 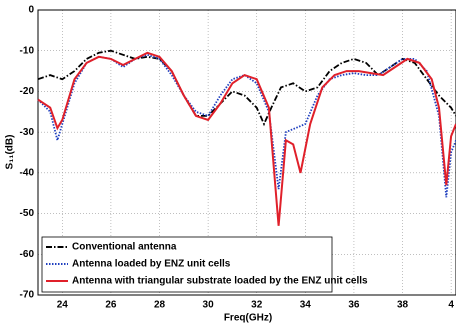 I want to click on x-tick-label: 36, so click(x=354, y=305).